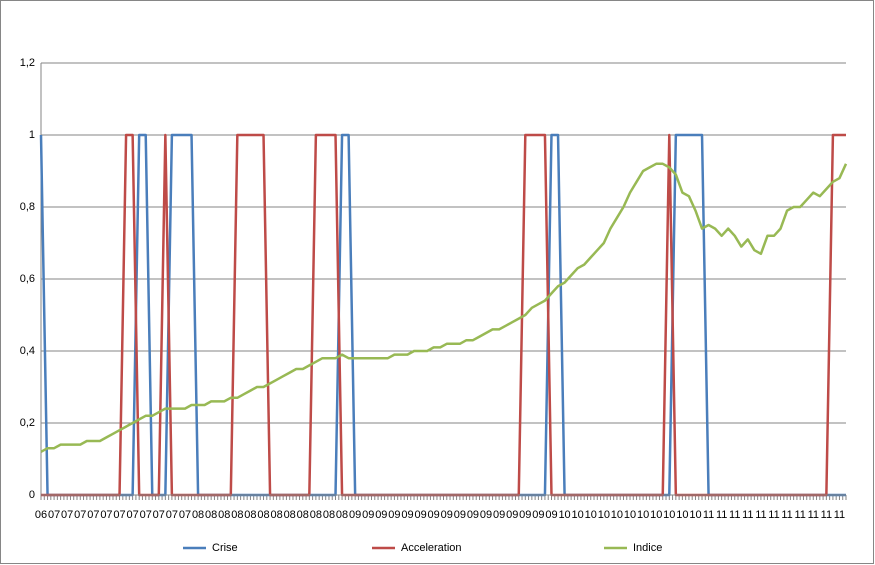  What do you see at coordinates (225, 548) in the screenshot?
I see `legend-label: Crise` at bounding box center [225, 548].